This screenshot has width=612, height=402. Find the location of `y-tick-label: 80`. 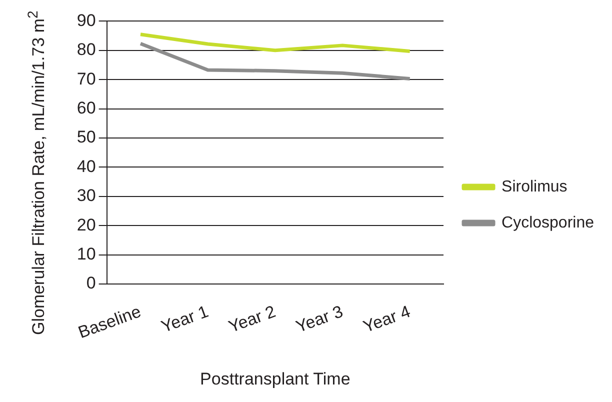

y-tick-label: 80 is located at coordinates (86, 50).